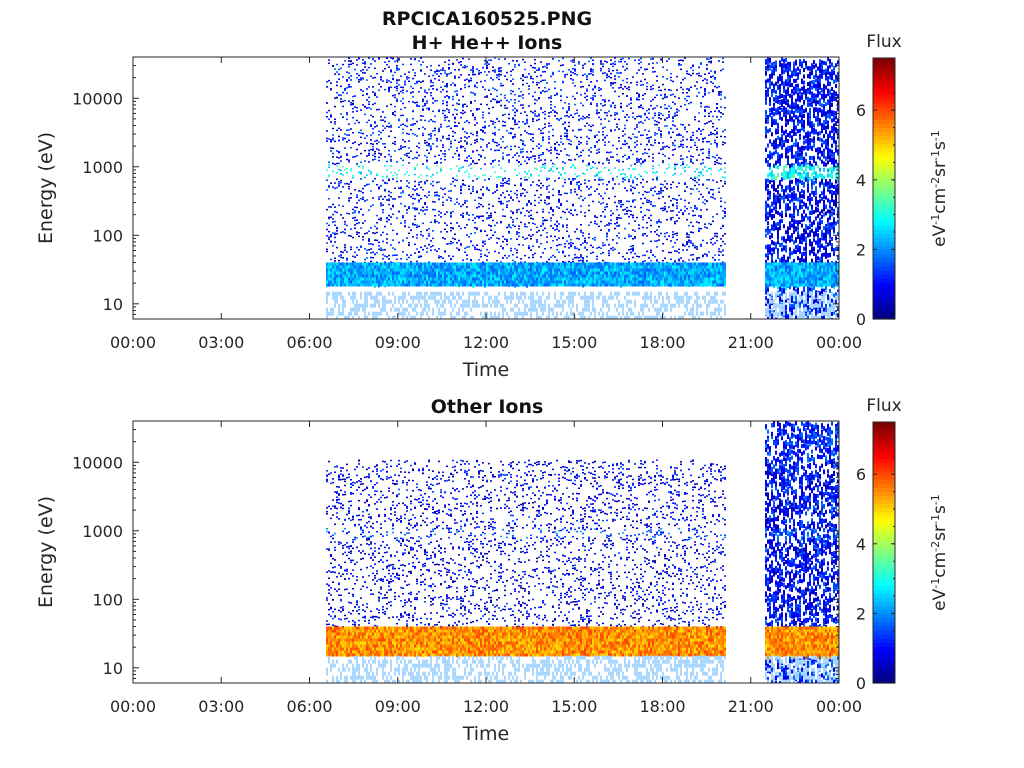  I want to click on figure-title: RPCICA160525.PNG, so click(487, 19).